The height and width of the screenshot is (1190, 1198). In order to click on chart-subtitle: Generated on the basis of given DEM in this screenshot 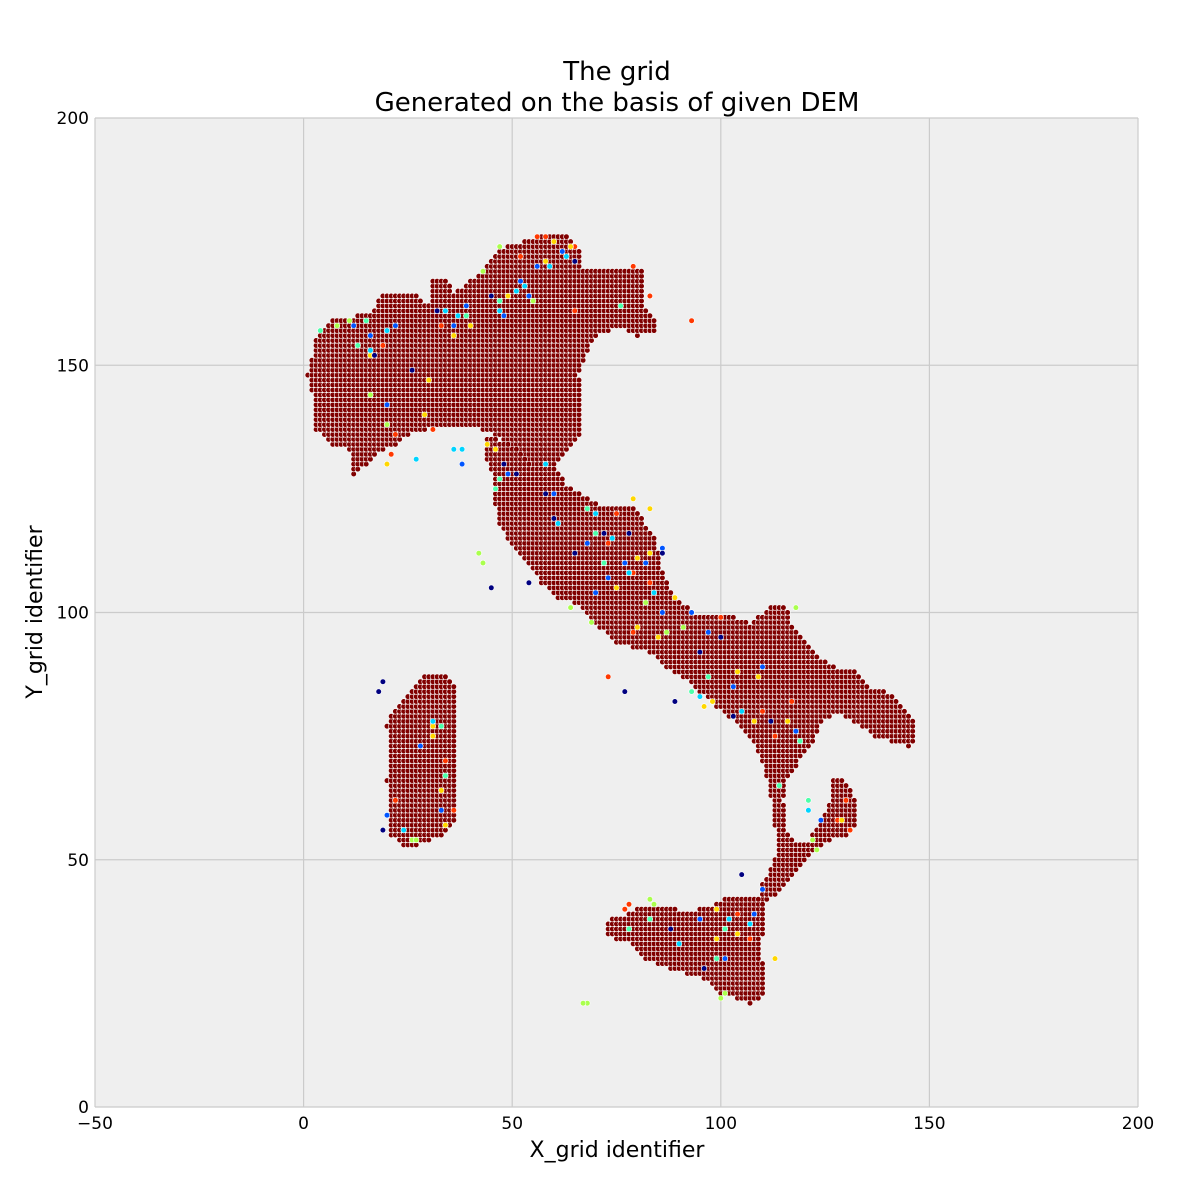, I will do `click(617, 103)`.